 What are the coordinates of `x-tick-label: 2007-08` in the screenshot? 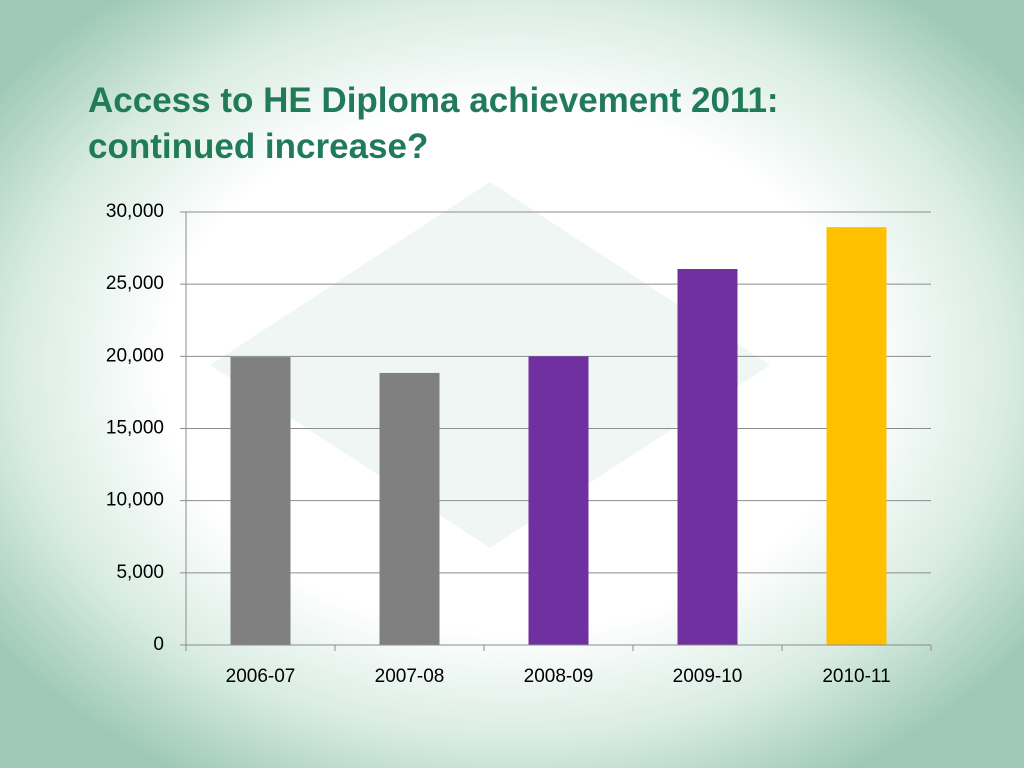 It's located at (410, 676).